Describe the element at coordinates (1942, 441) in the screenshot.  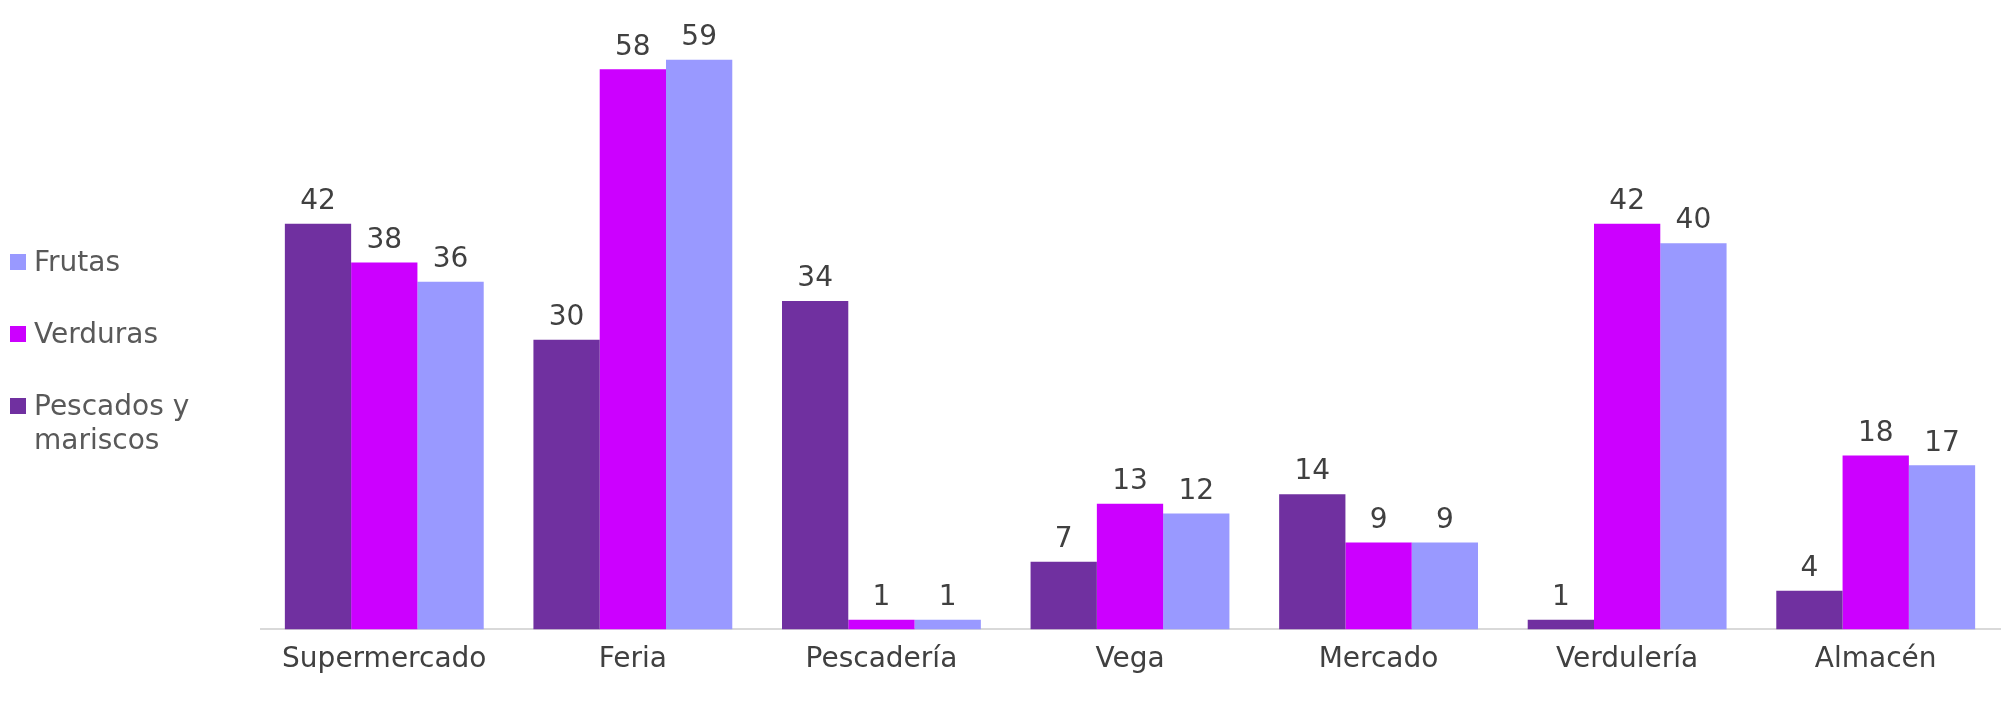
I see `data-label: 17` at that location.